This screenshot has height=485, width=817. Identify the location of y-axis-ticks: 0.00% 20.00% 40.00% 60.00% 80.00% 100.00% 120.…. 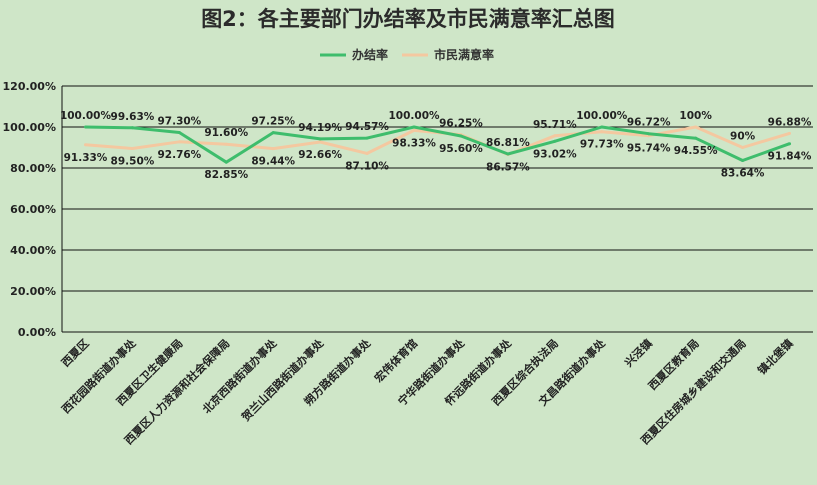
(29, 209).